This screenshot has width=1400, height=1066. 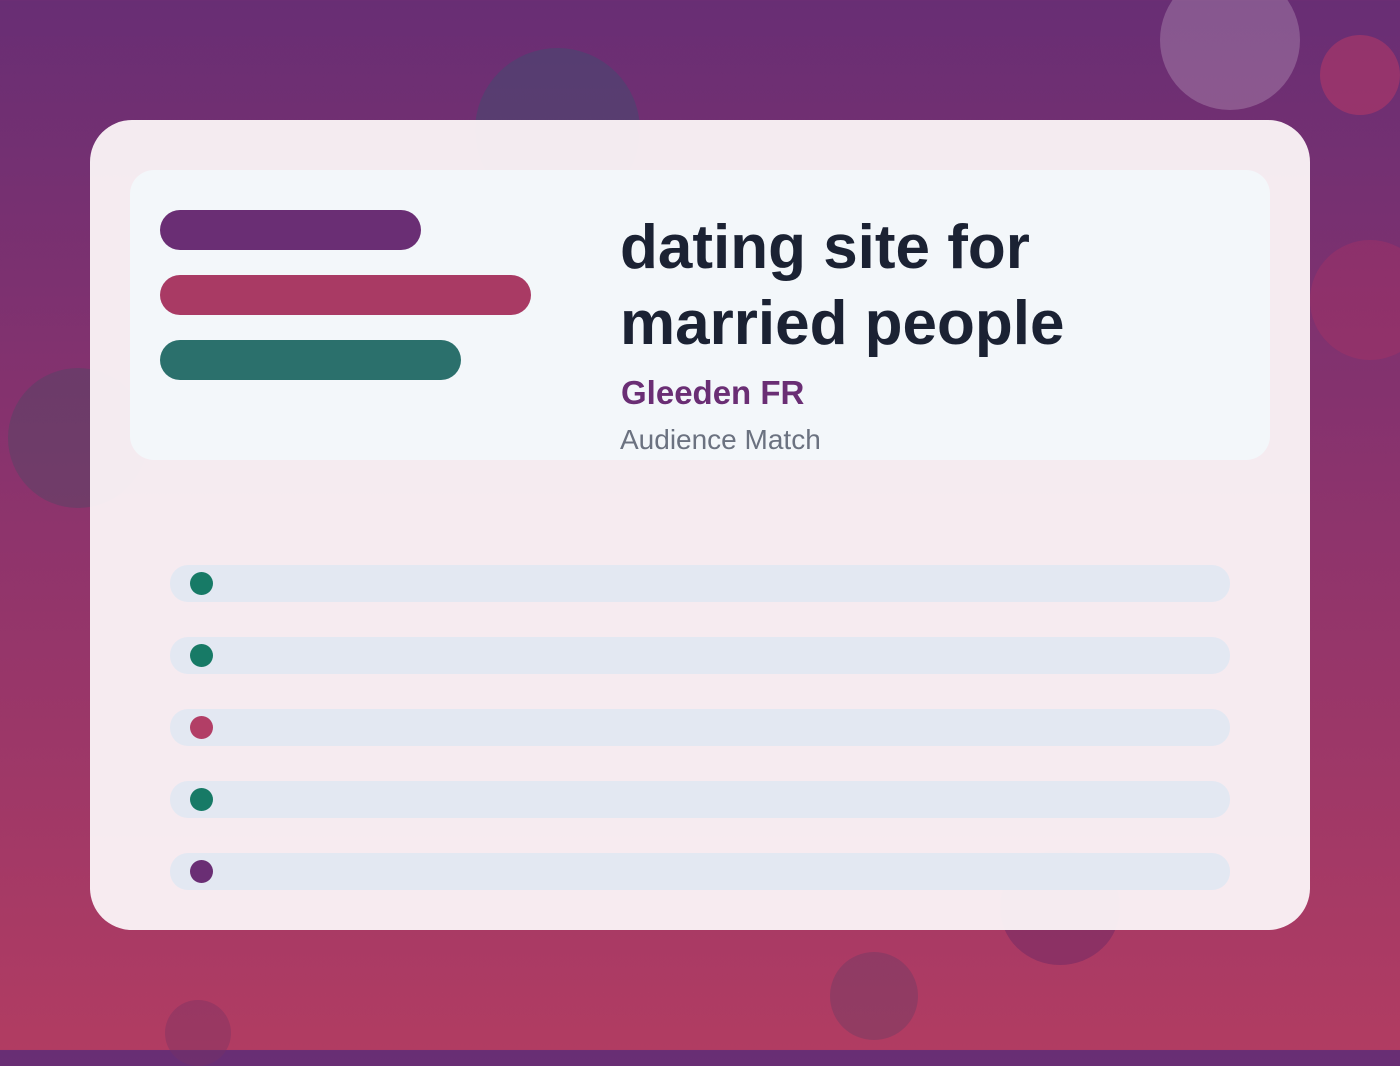 What do you see at coordinates (842, 285) in the screenshot?
I see `title: dating site for married people` at bounding box center [842, 285].